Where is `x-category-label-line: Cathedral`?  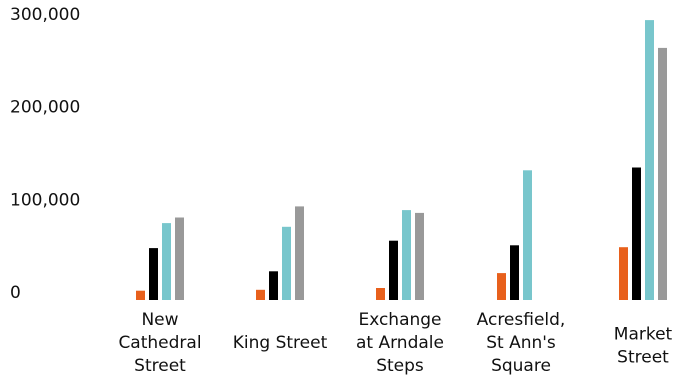 x-category-label-line: Cathedral is located at coordinates (159, 343).